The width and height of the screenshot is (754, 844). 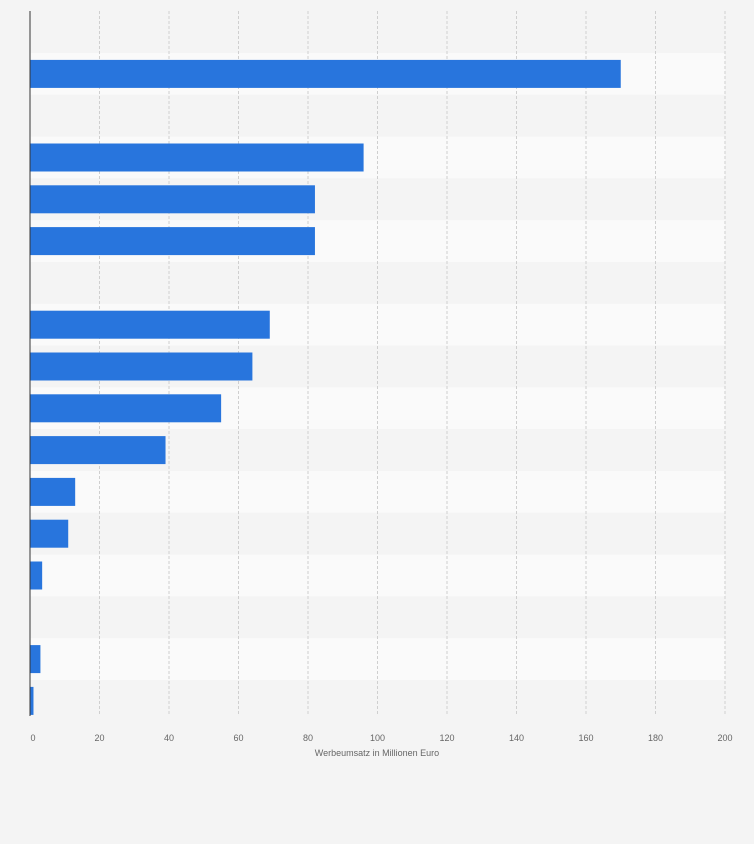 I want to click on x-axis-ticks: 0 20 40 60 80 100 120 140 160 180 200, so click(x=381, y=738).